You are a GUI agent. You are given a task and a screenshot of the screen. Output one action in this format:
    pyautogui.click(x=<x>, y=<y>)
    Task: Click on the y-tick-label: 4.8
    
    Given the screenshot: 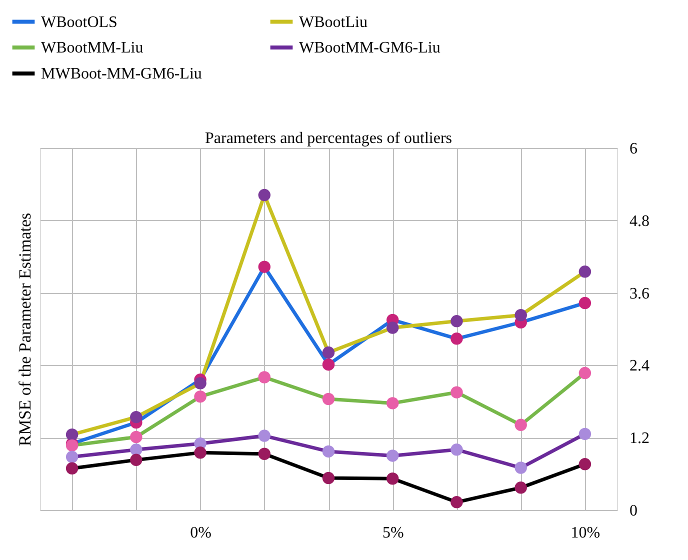 What is the action you would take?
    pyautogui.click(x=640, y=221)
    